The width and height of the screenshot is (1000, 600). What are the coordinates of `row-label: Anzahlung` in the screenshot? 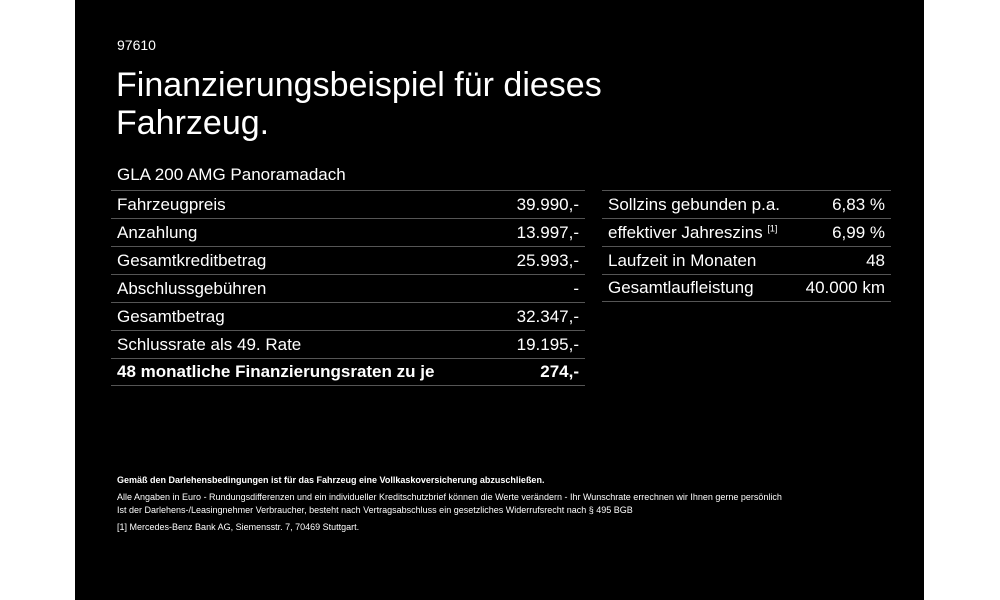 It's located at (157, 232).